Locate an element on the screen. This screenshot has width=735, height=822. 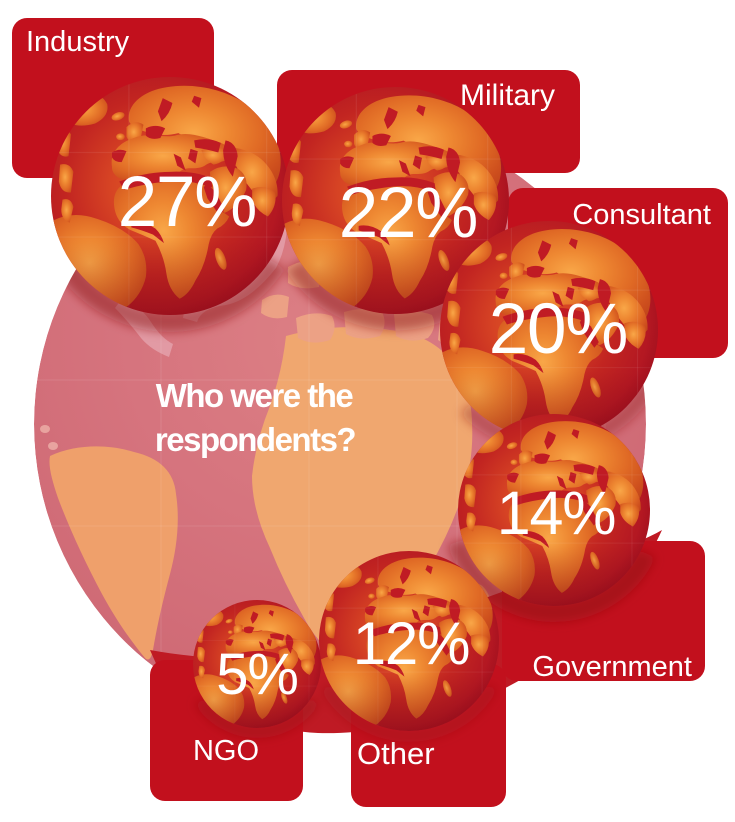
svg-text: 27% is located at coordinates (187, 202).